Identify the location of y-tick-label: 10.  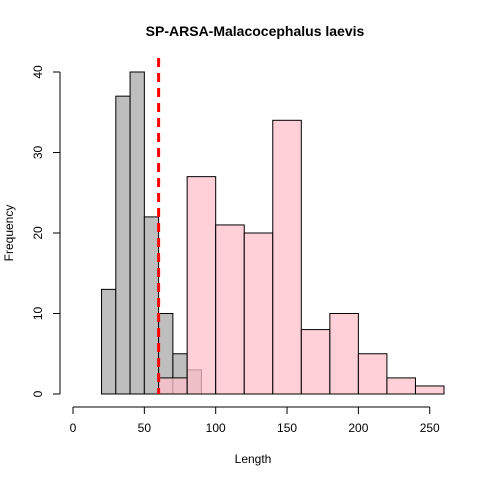
(38, 314).